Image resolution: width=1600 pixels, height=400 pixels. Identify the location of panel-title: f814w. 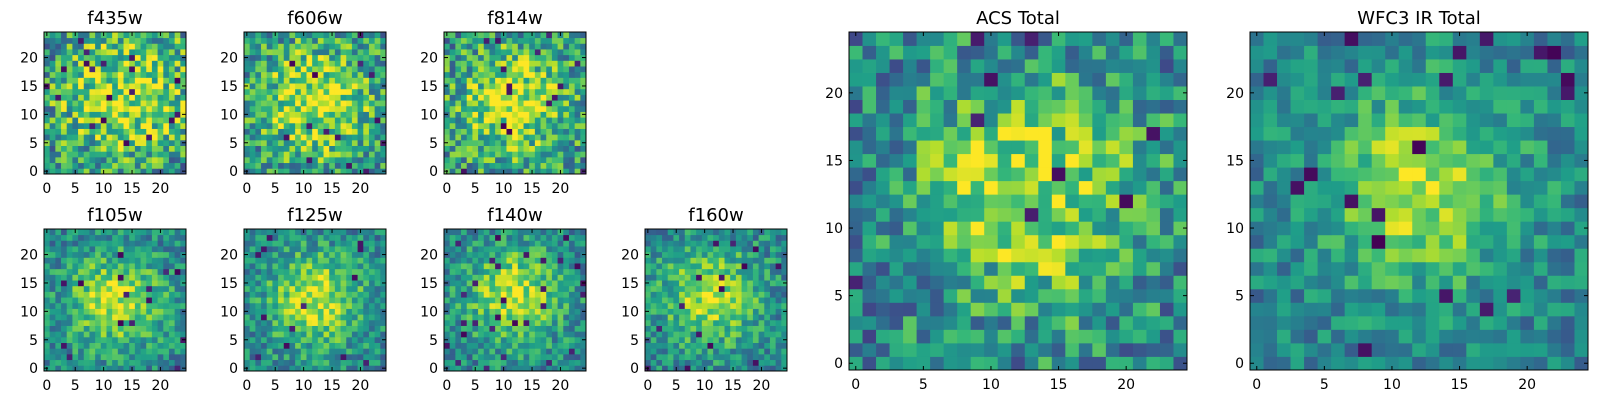
(514, 18).